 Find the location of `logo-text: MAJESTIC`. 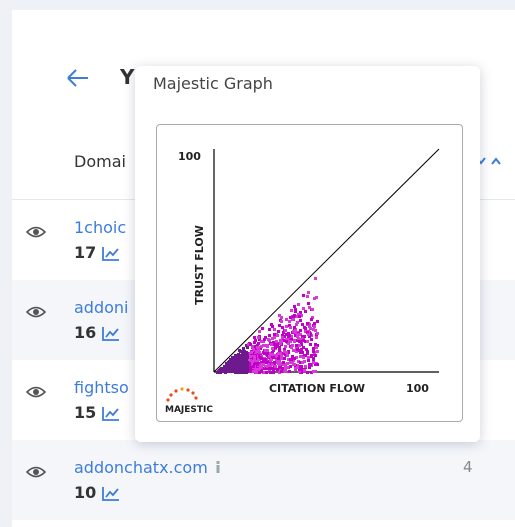

logo-text: MAJESTIC is located at coordinates (189, 410).